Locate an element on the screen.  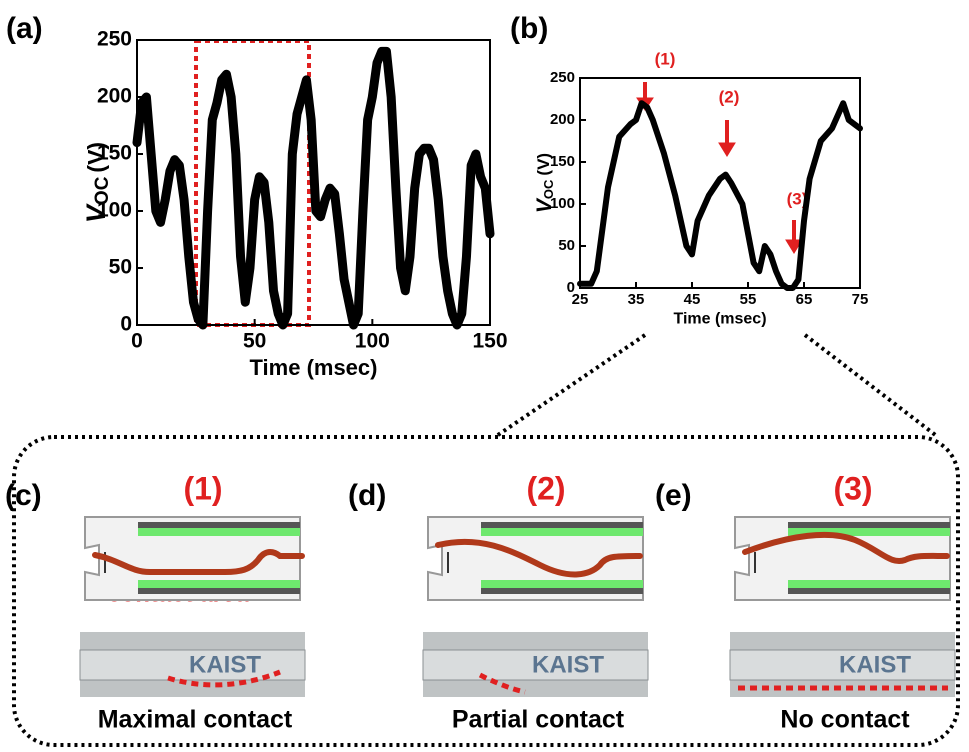
panel-letter: (c) is located at coordinates (23, 495).